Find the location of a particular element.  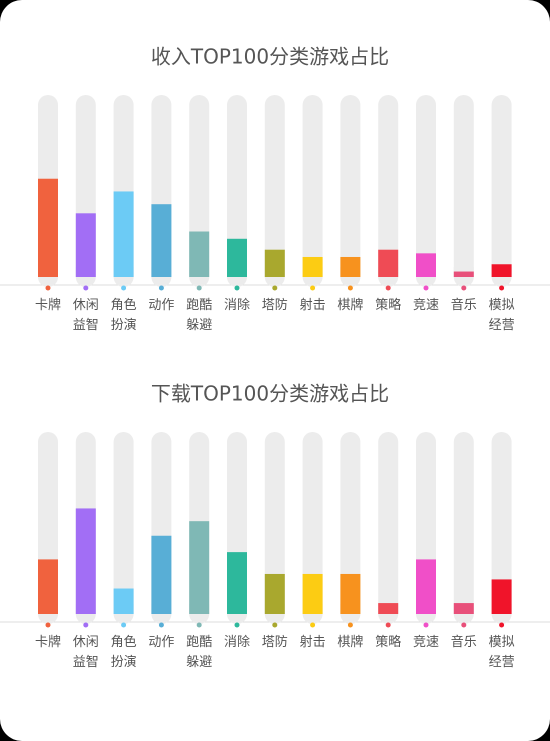

x-tick-label: 卡牌 is located at coordinates (48, 305).